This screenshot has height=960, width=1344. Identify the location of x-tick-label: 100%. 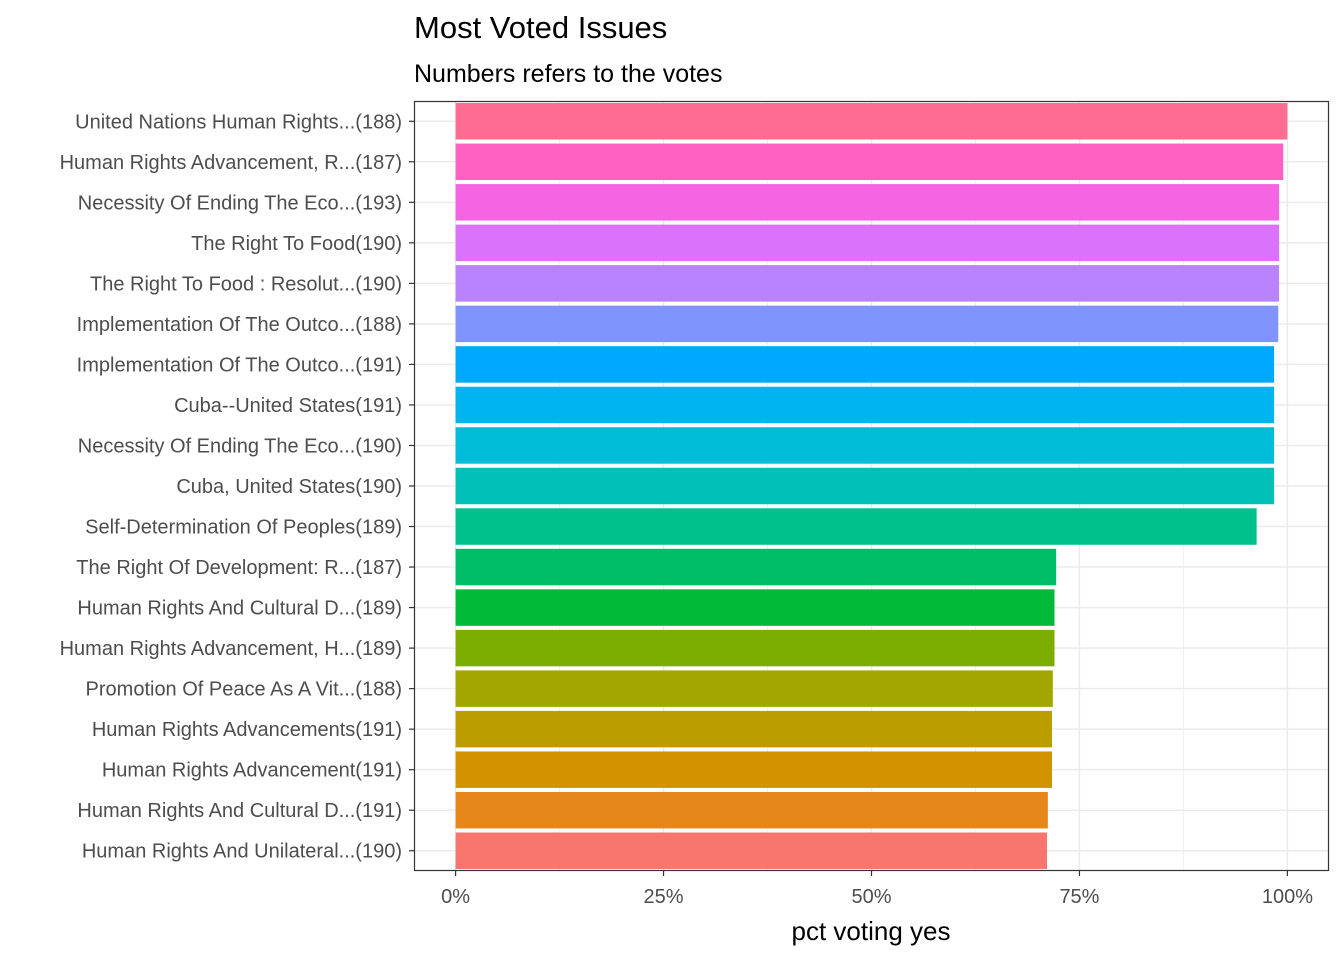
(1287, 897).